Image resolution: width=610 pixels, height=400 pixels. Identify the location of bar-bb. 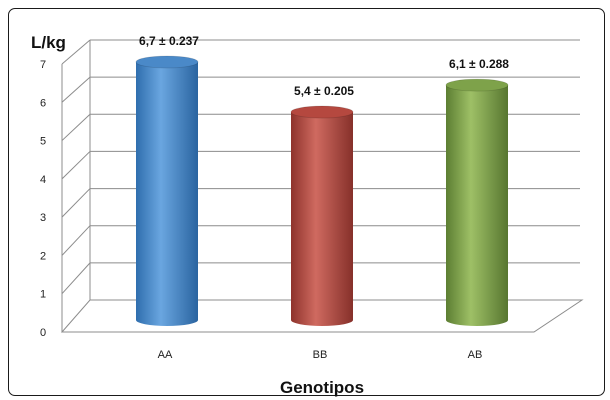
(322, 216).